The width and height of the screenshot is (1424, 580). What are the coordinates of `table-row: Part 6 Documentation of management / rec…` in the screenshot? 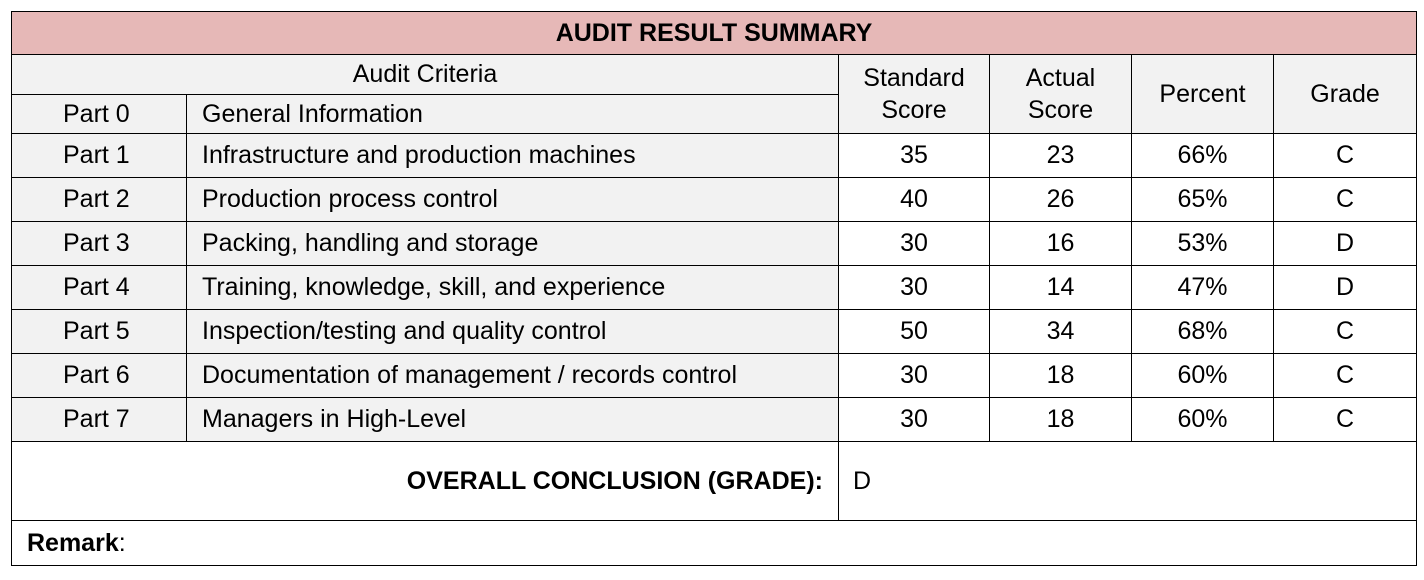 It's located at (714, 375).